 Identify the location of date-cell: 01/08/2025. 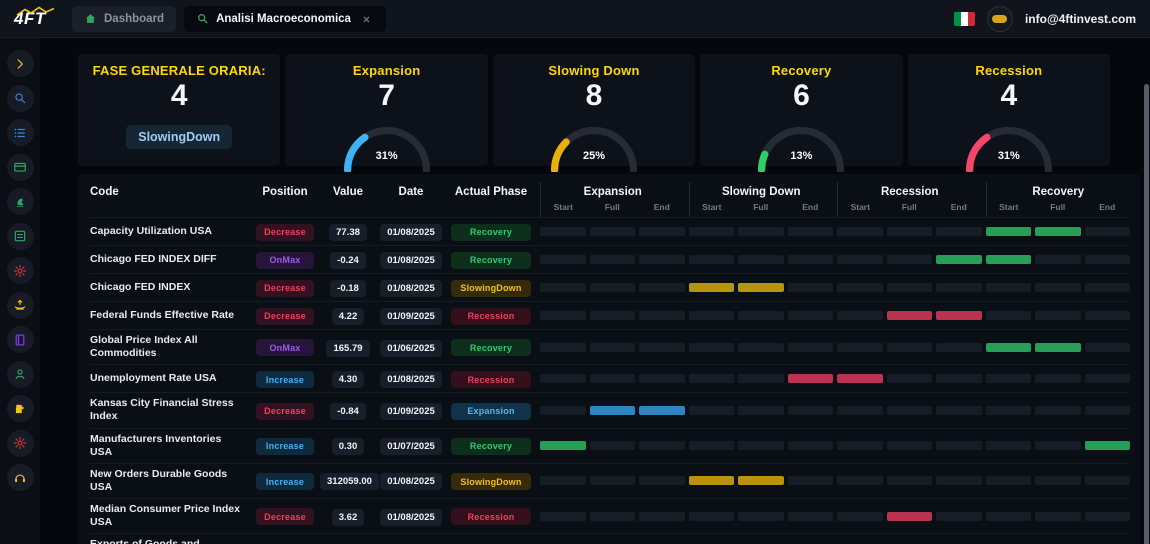
(411, 482).